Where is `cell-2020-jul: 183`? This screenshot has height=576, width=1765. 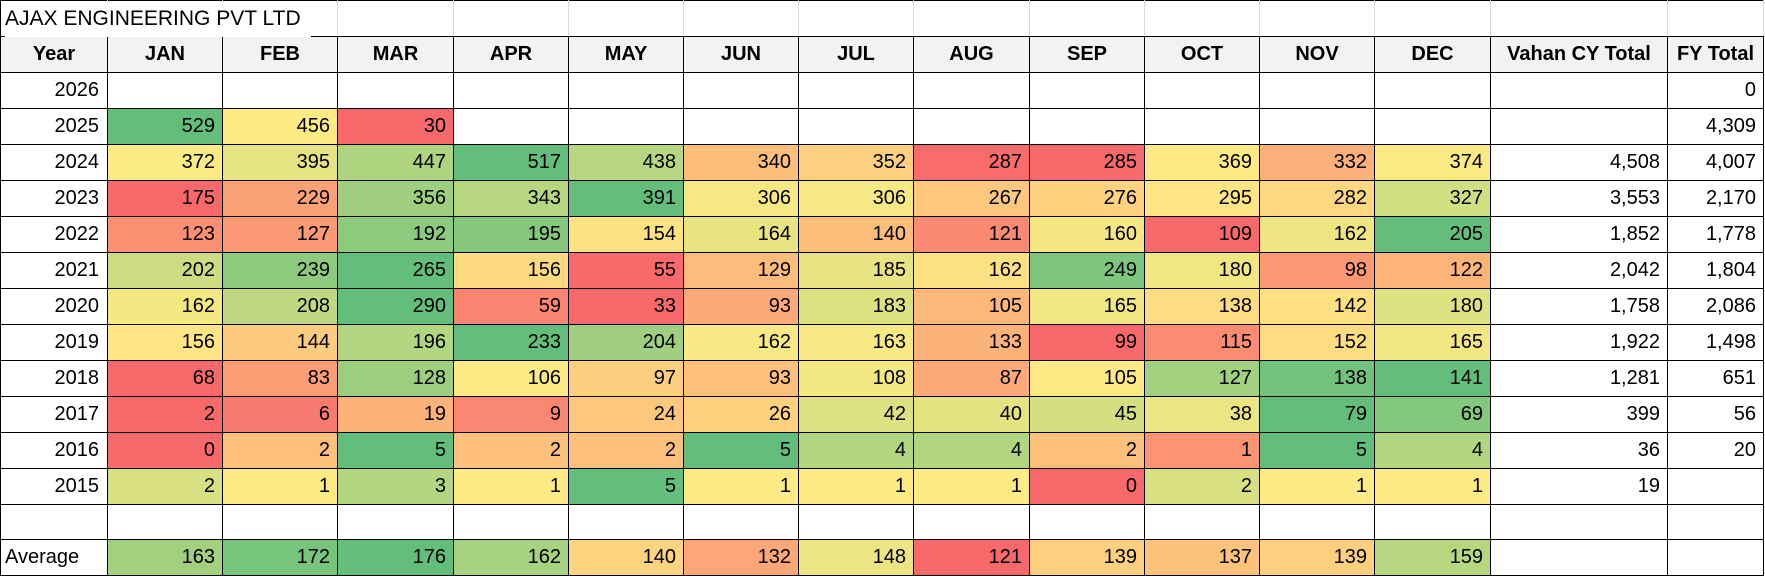 cell-2020-jul: 183 is located at coordinates (856, 306).